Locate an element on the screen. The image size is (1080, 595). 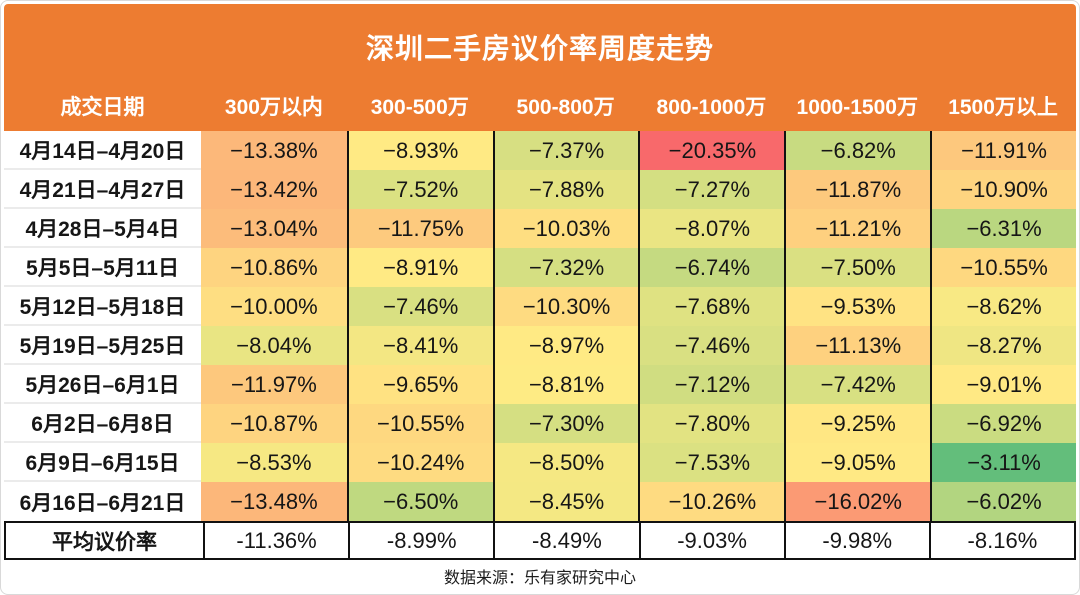
value-cell: −10.26% is located at coordinates (711, 501).